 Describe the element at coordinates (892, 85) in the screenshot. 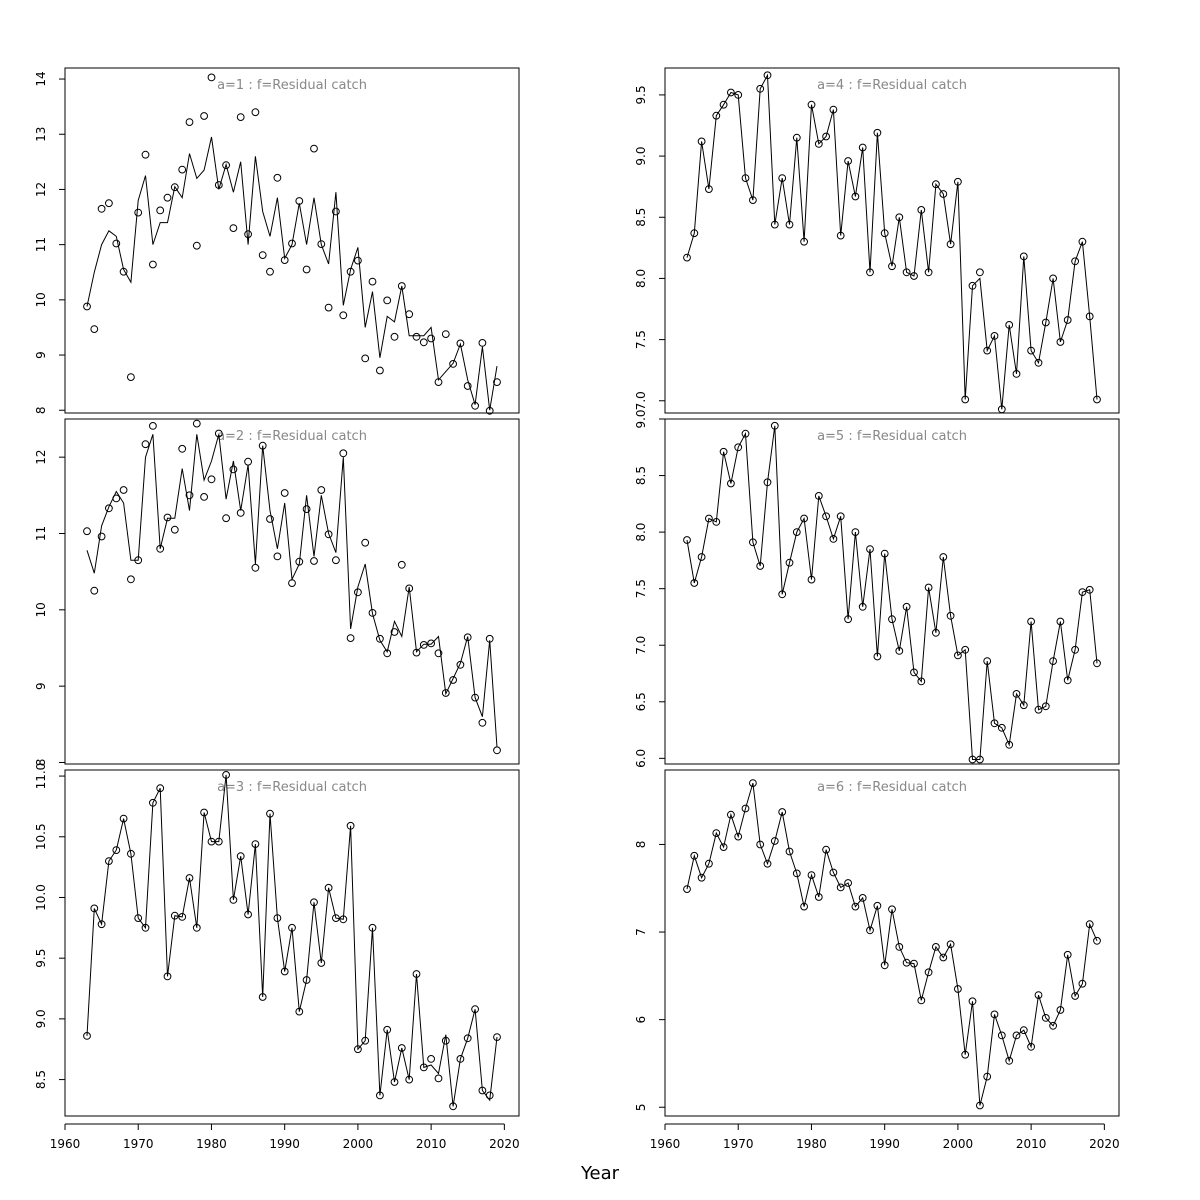

I see `panel-title: a=4 : f=Residual catch` at that location.